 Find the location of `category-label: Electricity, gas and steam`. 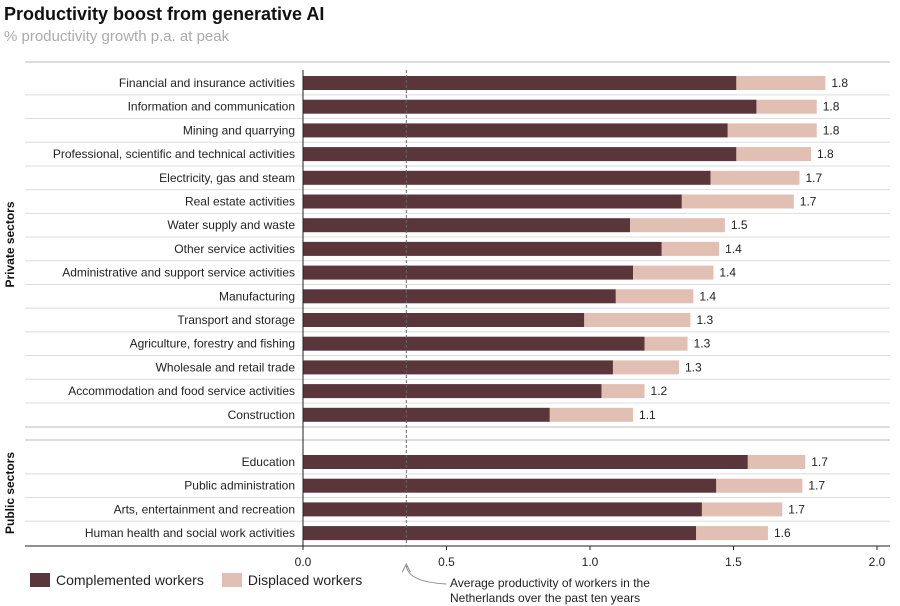

category-label: Electricity, gas and steam is located at coordinates (227, 178).